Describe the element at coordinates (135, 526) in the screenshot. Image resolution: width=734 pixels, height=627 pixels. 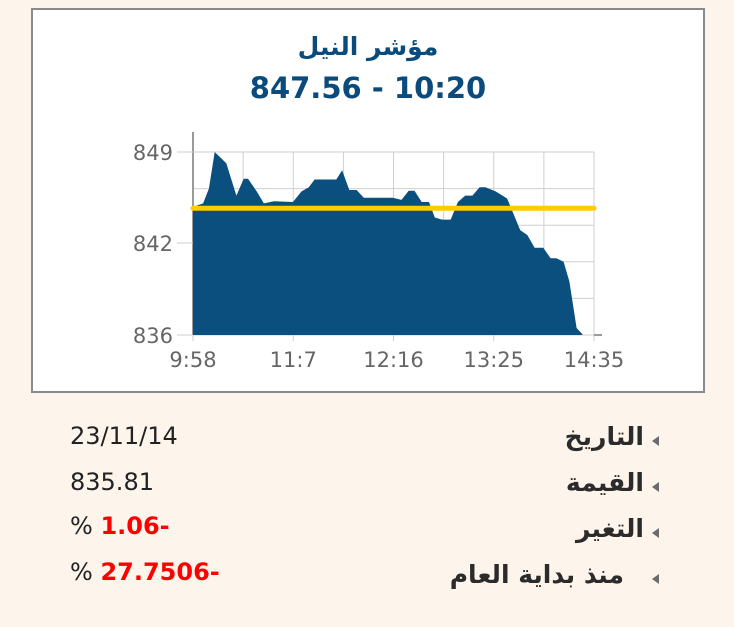
I see `change-number: 1.06-` at that location.